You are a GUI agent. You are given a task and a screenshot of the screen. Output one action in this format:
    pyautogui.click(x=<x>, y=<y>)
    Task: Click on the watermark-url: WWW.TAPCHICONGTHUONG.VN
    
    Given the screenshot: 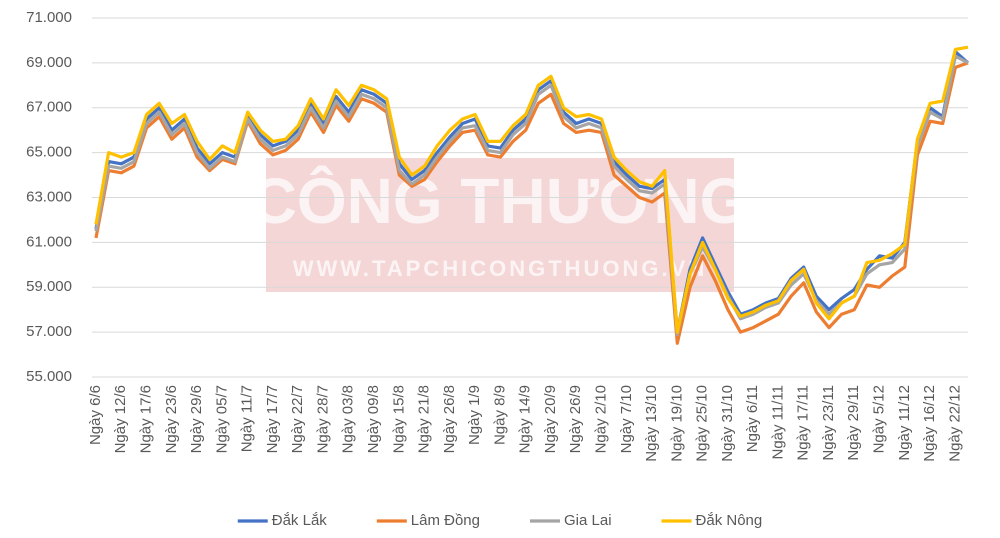 What is the action you would take?
    pyautogui.click(x=500, y=268)
    